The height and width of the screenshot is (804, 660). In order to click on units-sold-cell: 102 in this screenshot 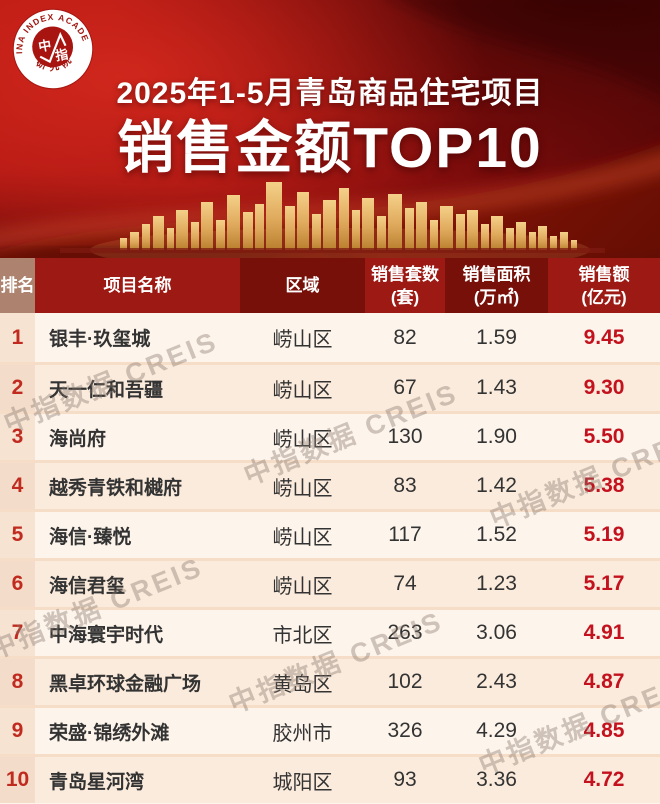, I will do `click(405, 681)`.